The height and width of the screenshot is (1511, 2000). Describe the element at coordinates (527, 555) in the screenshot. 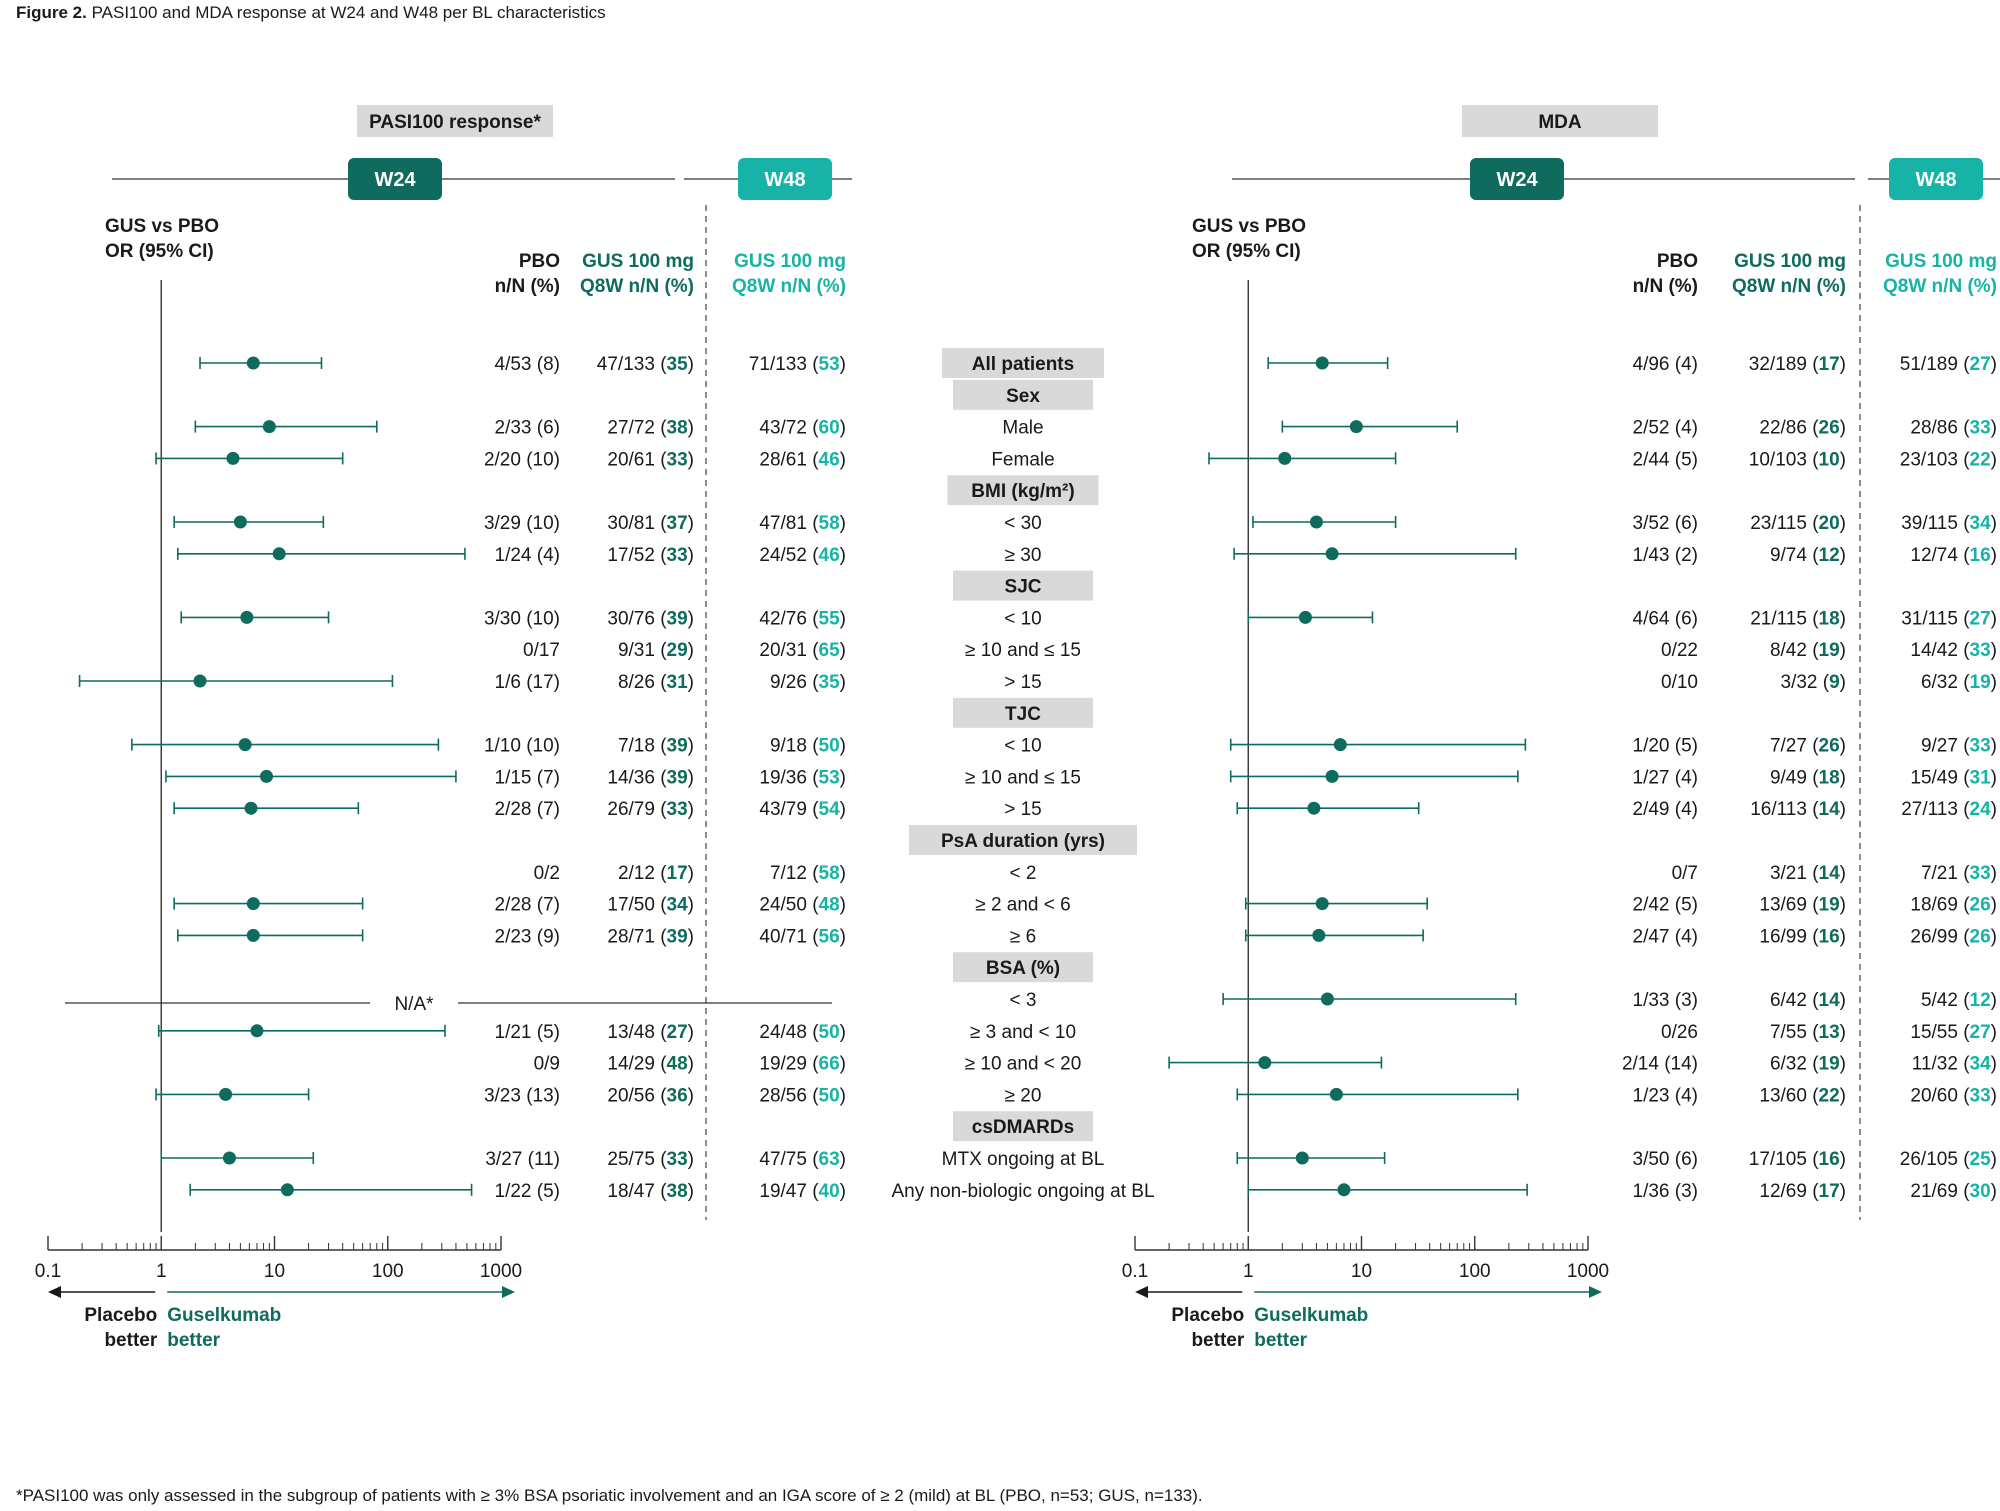

I see `pbo-value: 1/24 (4)` at that location.